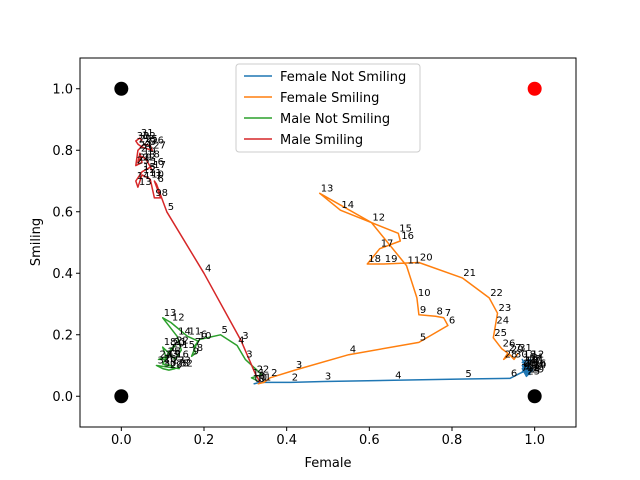  I want to click on point-label: 23, so click(529, 361).